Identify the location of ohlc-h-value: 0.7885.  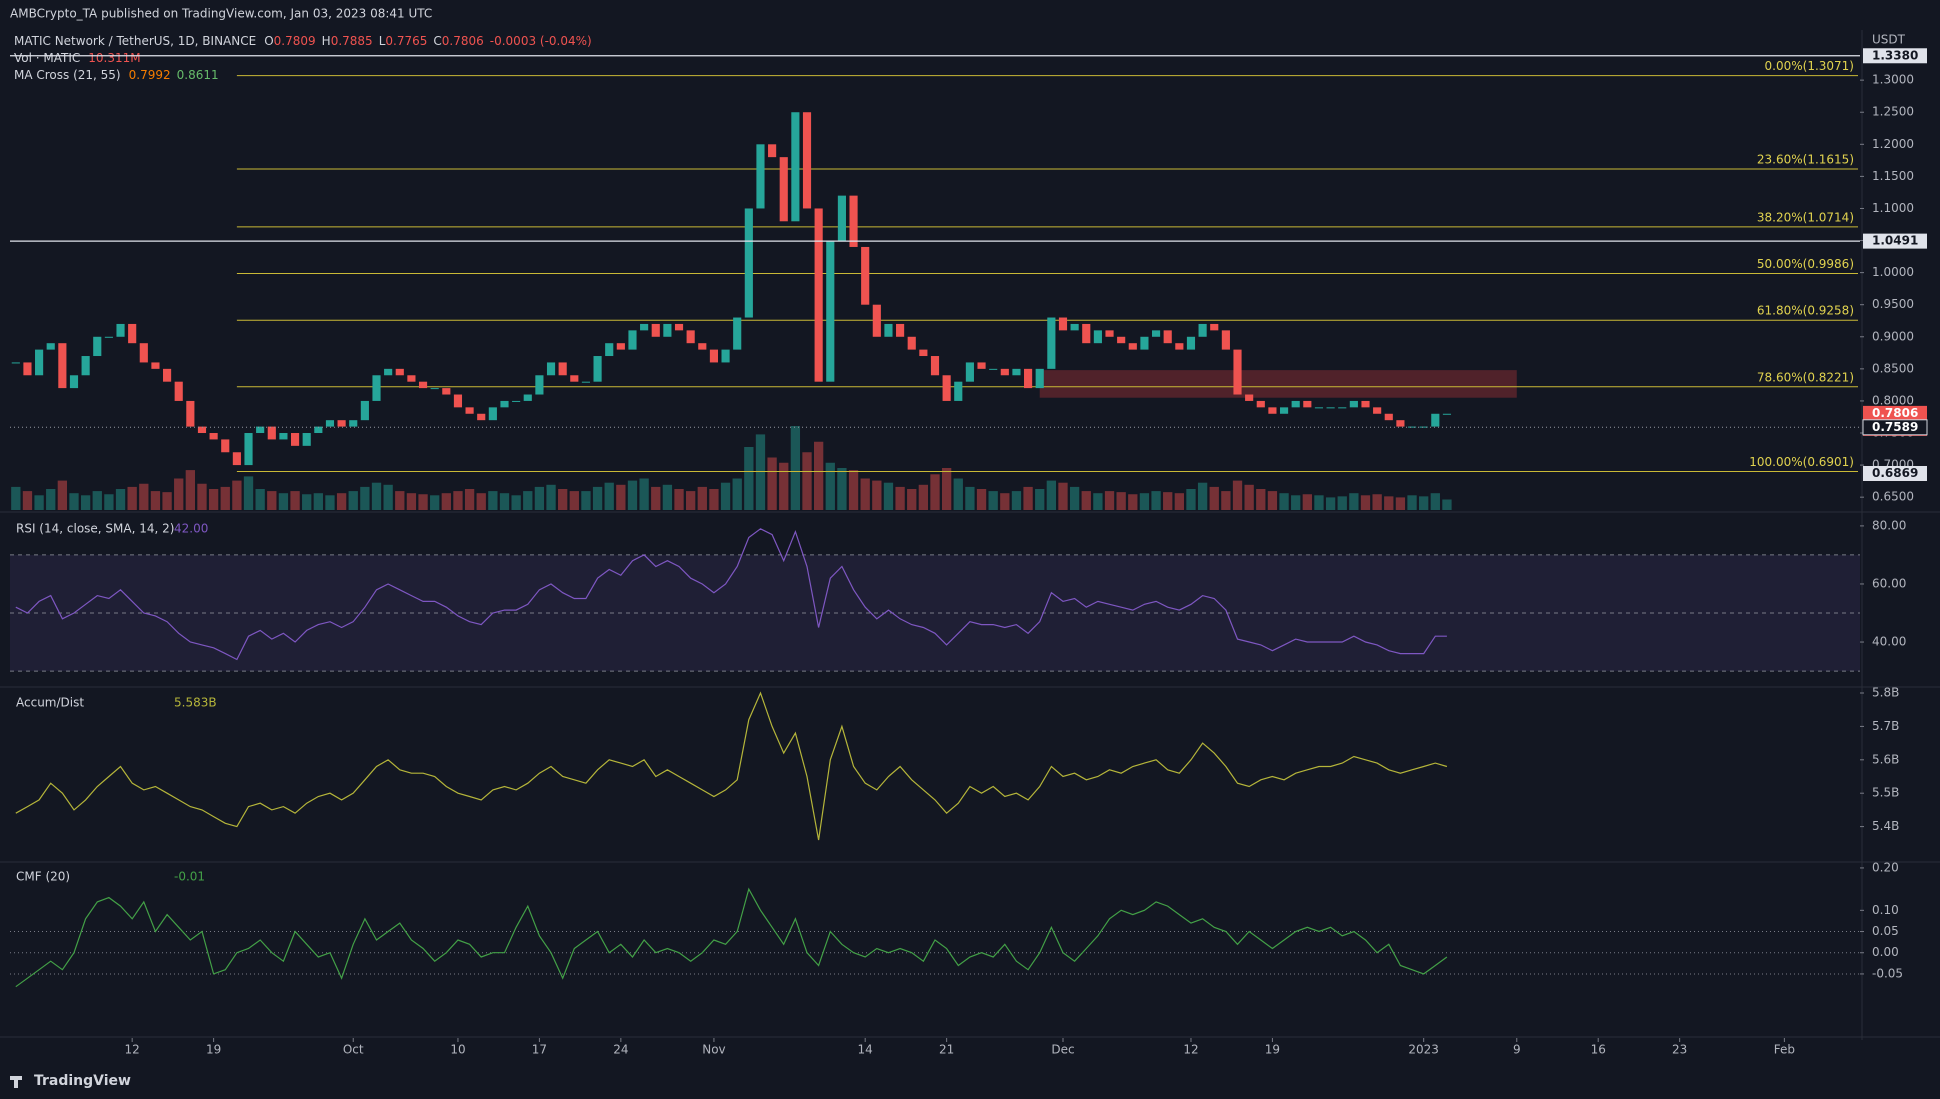
(352, 41).